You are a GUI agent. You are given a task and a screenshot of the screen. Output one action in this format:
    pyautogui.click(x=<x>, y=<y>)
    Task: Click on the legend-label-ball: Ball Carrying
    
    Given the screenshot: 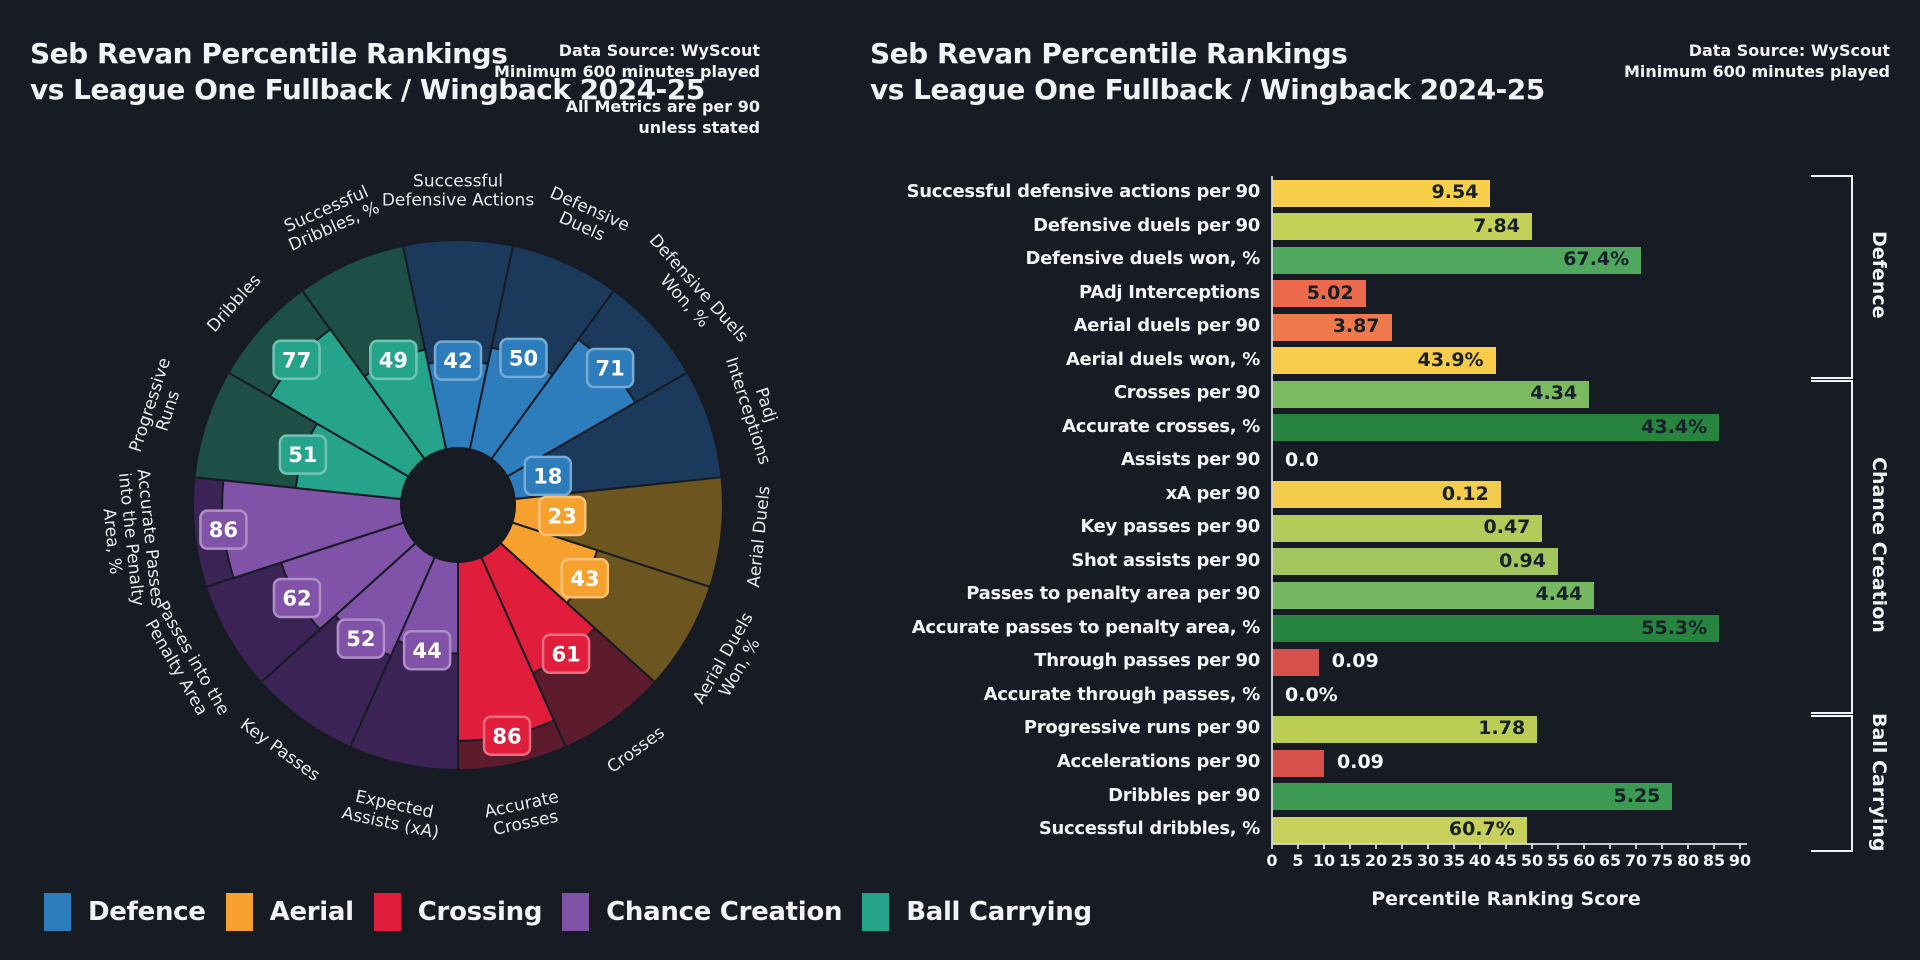 What is the action you would take?
    pyautogui.click(x=999, y=912)
    